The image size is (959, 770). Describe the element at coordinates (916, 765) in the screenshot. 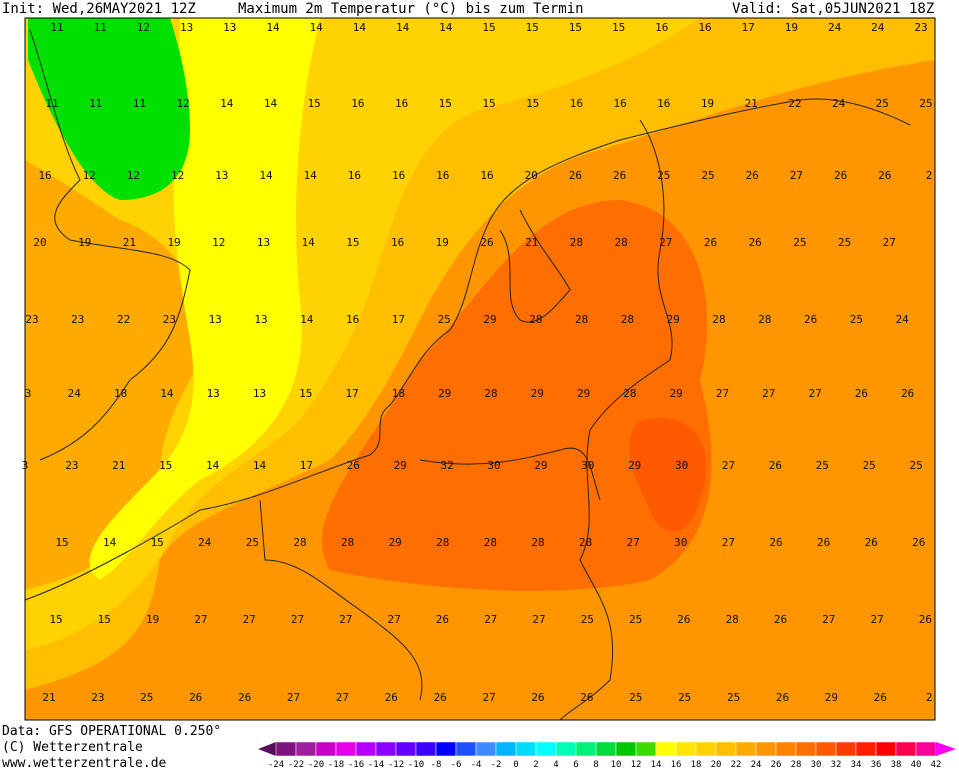

I see `colorbar-label: 40` at that location.